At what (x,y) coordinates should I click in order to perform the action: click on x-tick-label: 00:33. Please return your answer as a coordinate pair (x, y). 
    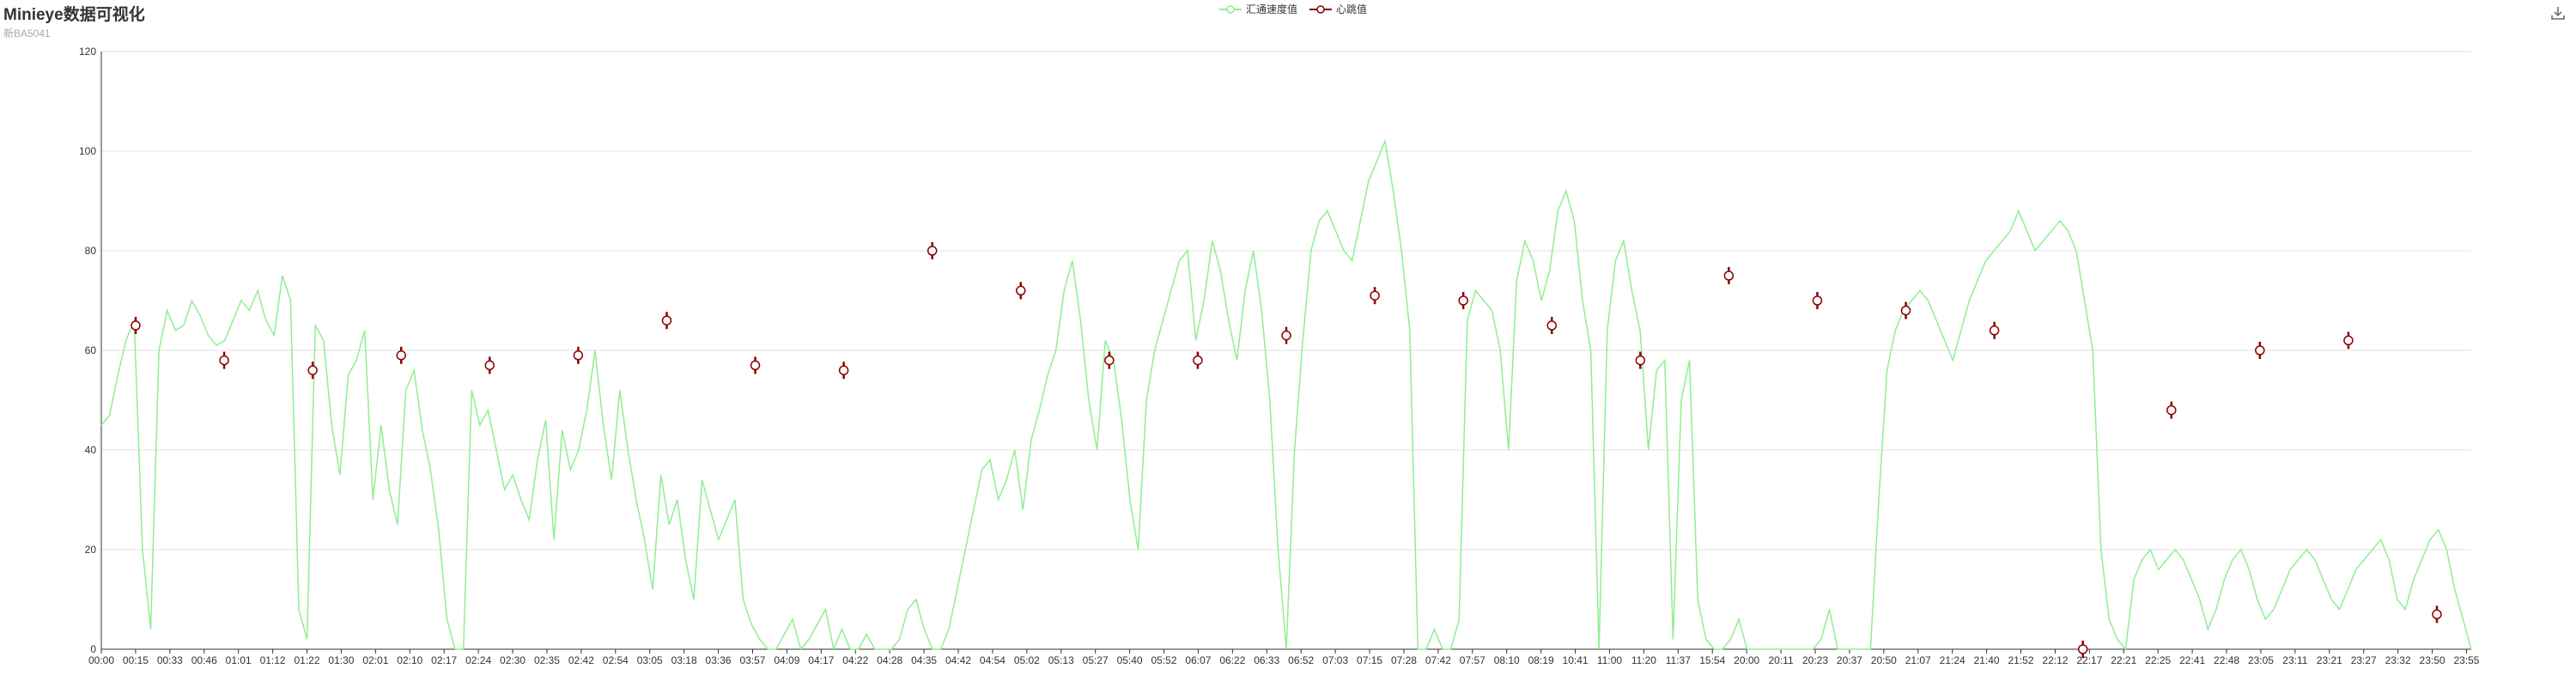
    Looking at the image, I should click on (170, 660).